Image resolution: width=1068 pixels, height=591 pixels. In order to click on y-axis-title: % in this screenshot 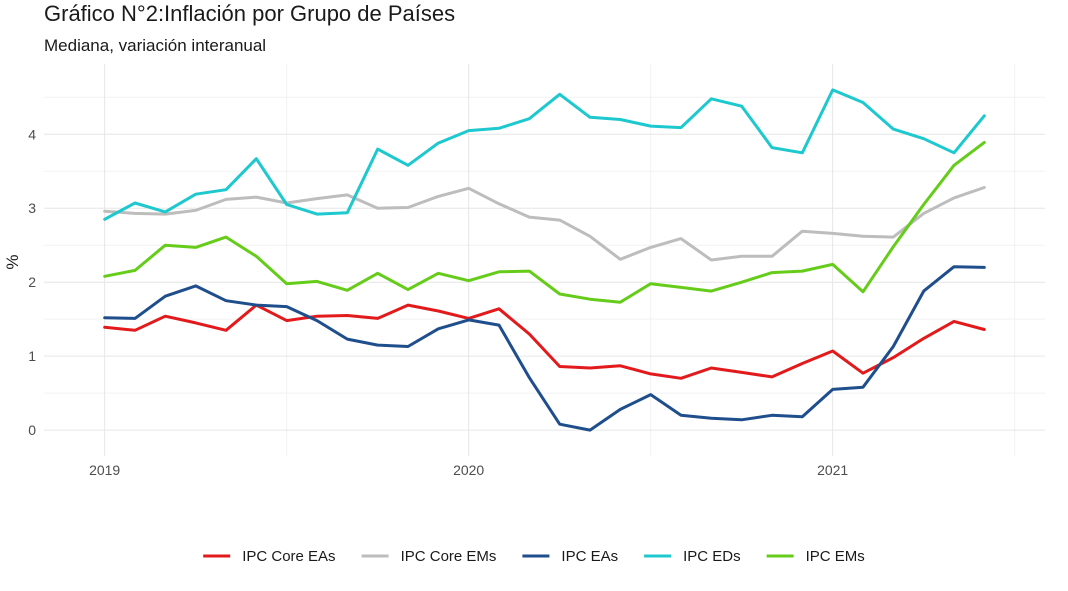, I will do `click(12, 261)`.